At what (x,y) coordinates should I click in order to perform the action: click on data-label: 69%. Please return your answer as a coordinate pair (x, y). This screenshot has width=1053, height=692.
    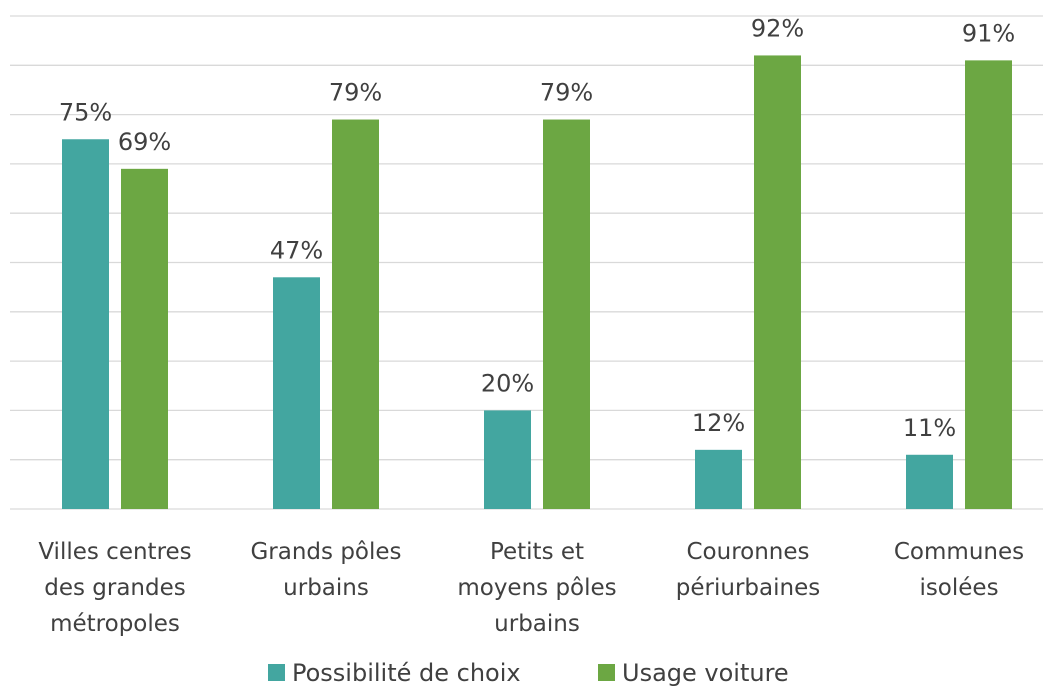
    Looking at the image, I should click on (144, 142).